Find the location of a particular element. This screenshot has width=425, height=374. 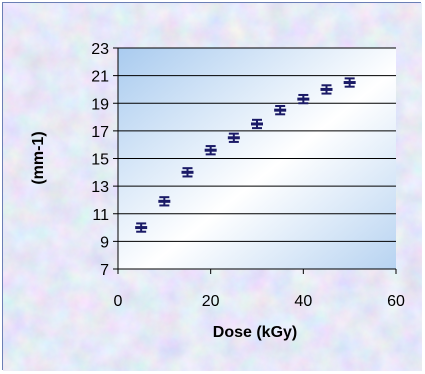

x-tick-label: 20 is located at coordinates (211, 301).